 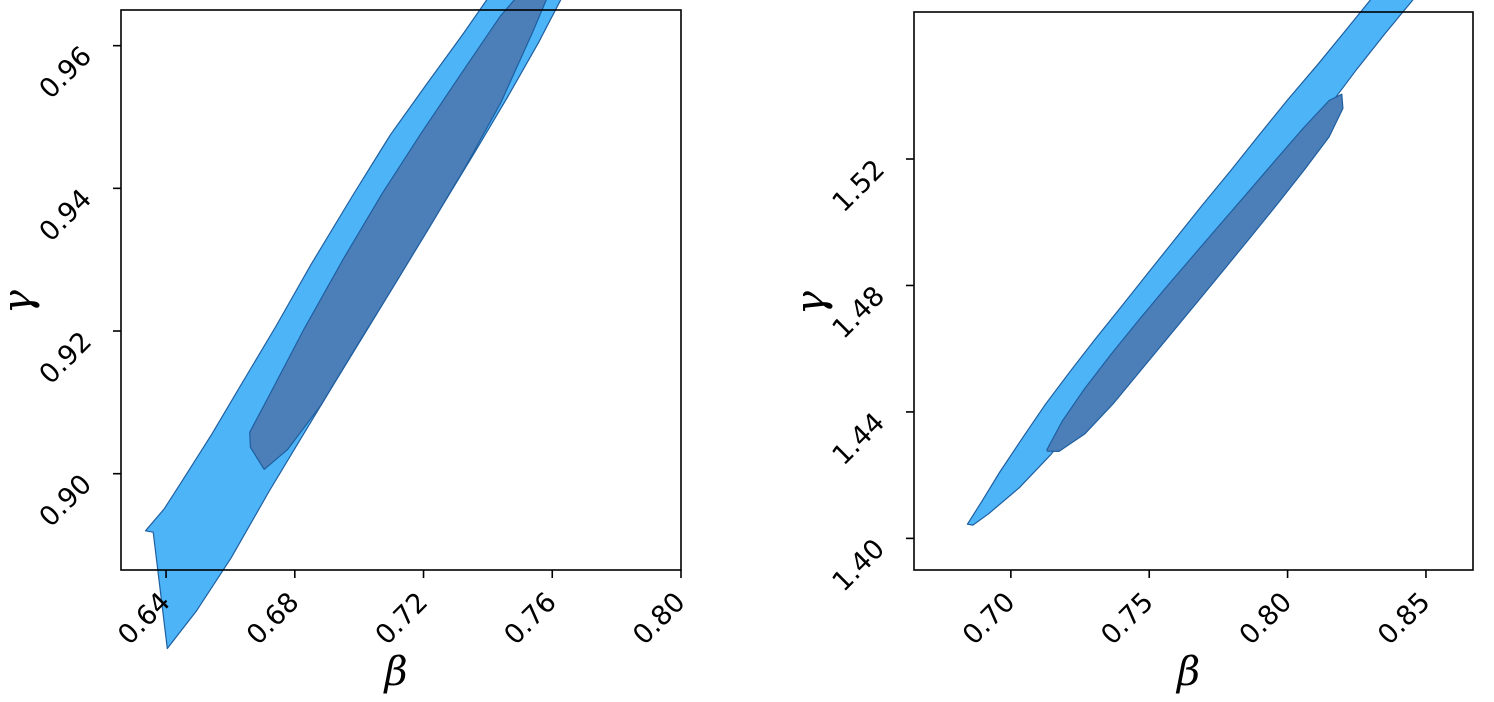 I want to click on y-tick-label: 1.48, so click(x=859, y=312).